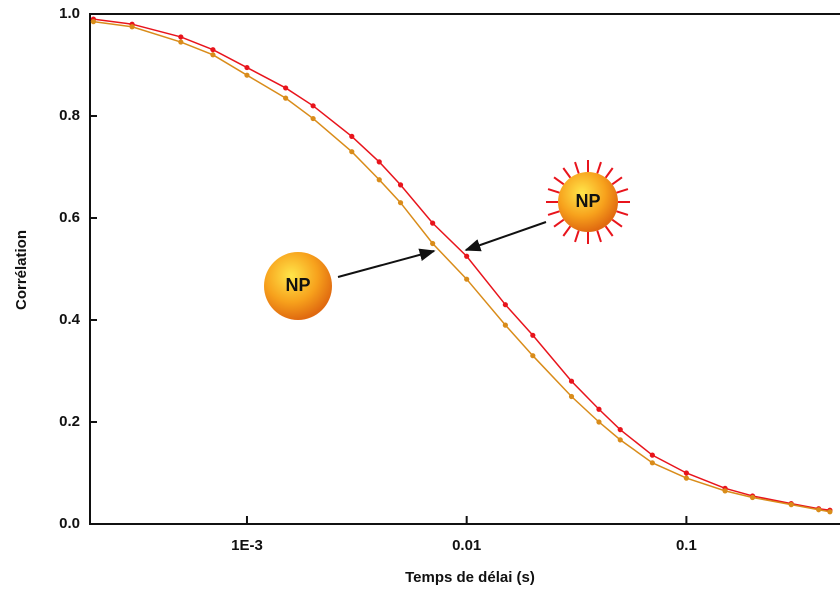 Image resolution: width=840 pixels, height=590 pixels. I want to click on y-tick-label: 0.0, so click(69, 523).